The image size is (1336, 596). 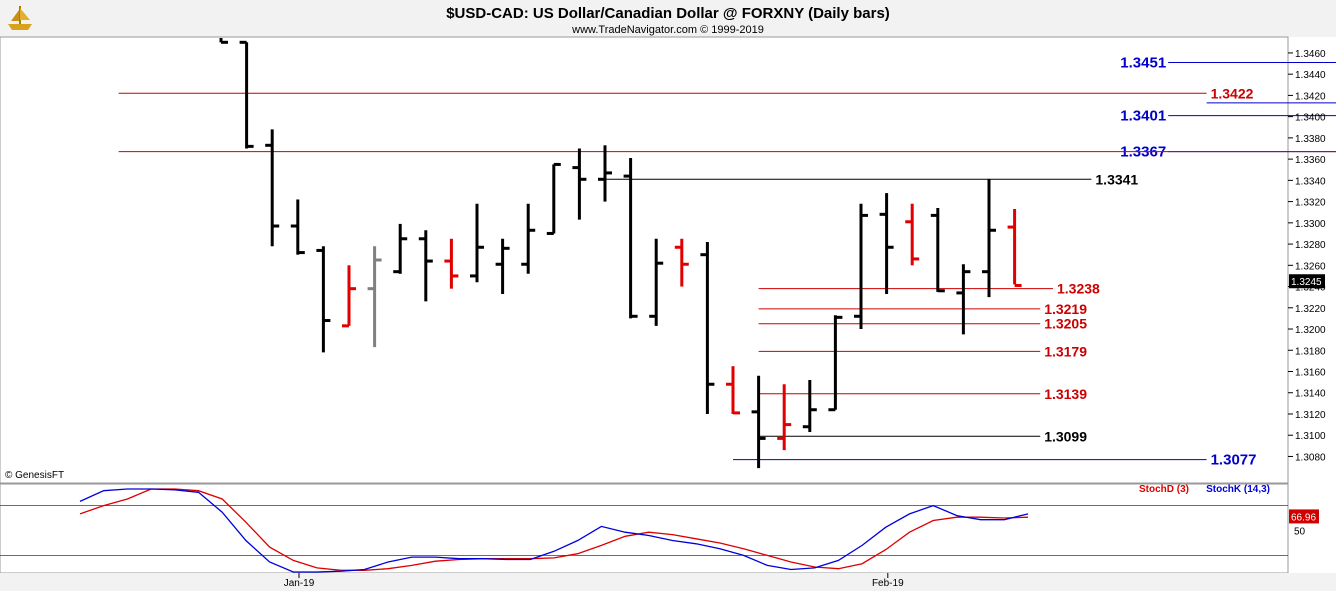 What do you see at coordinates (1310, 394) in the screenshot?
I see `price-tick-label-3: 1.3140` at bounding box center [1310, 394].